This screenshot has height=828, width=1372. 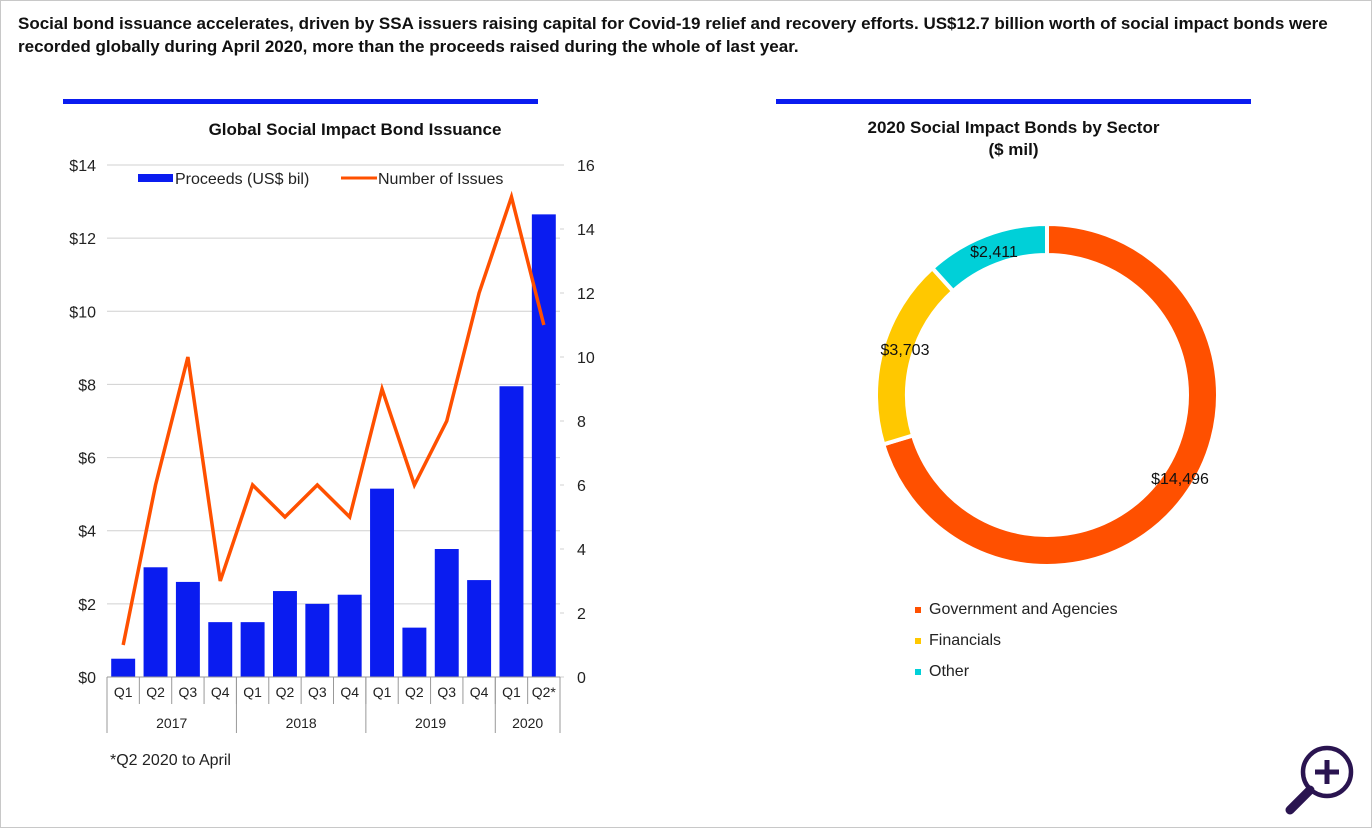 What do you see at coordinates (586, 230) in the screenshot?
I see `y-right-tick-label: 14` at bounding box center [586, 230].